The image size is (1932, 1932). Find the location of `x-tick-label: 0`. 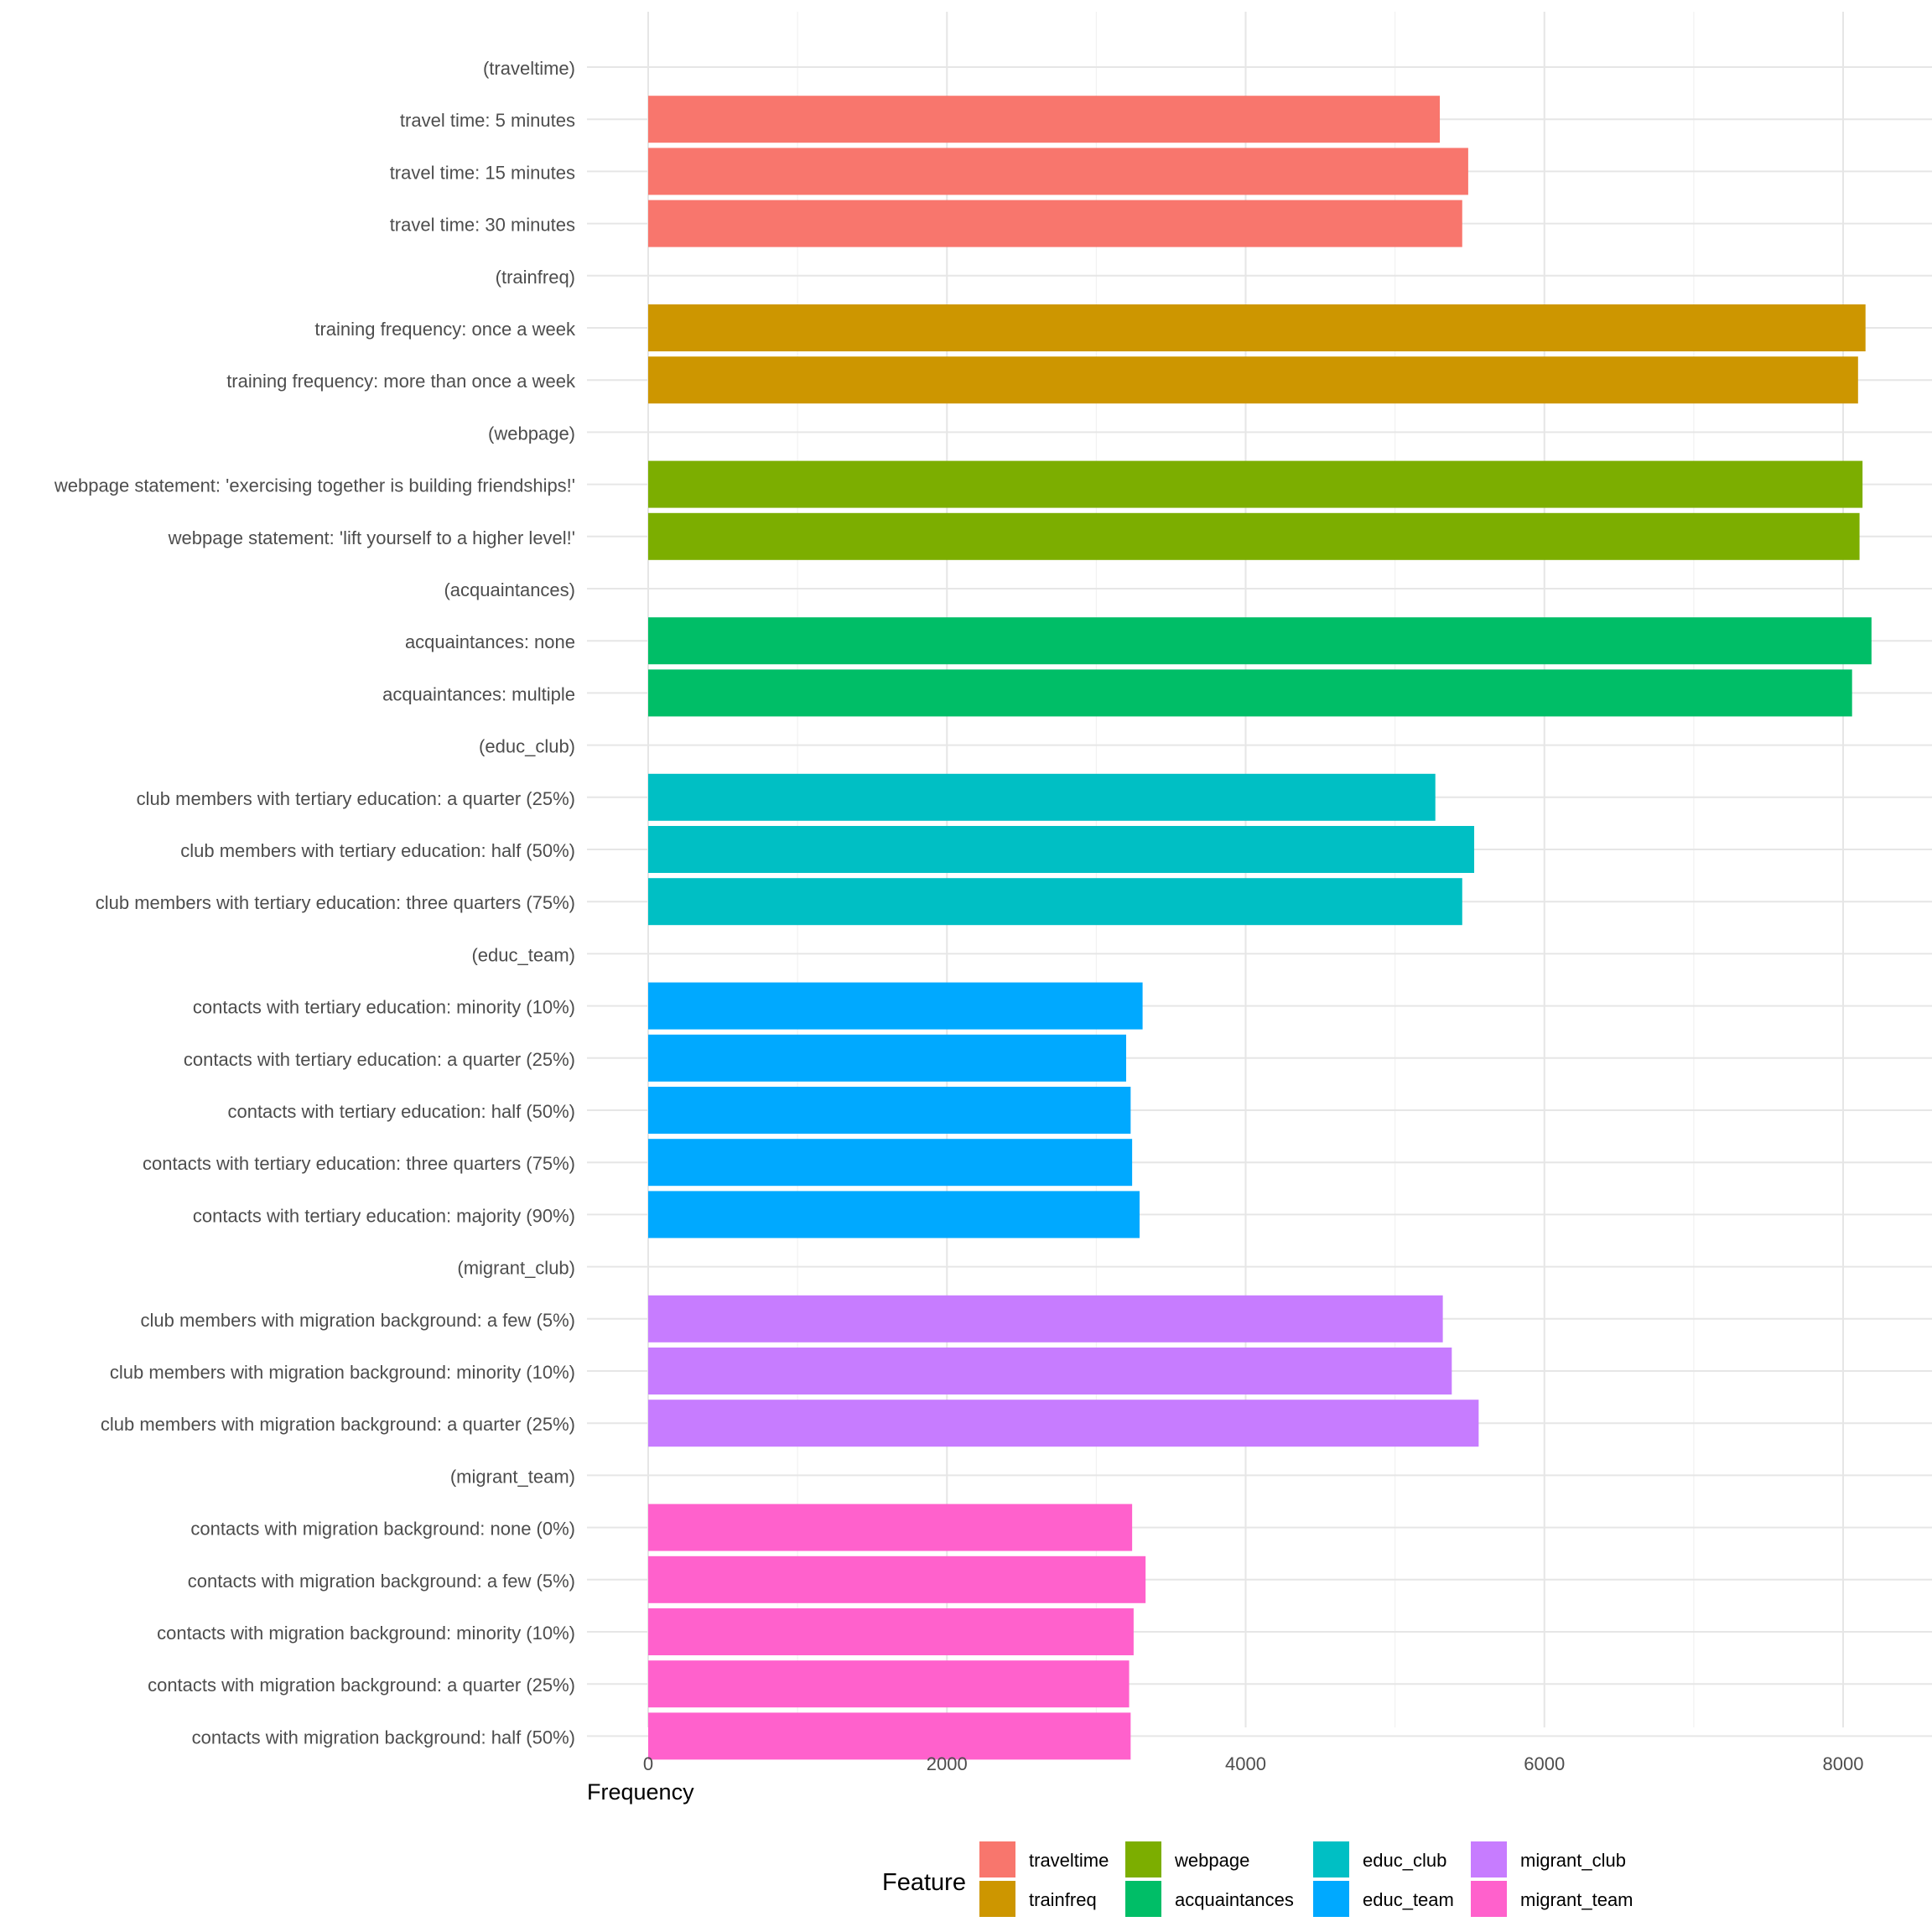

x-tick-label: 0 is located at coordinates (648, 1763).